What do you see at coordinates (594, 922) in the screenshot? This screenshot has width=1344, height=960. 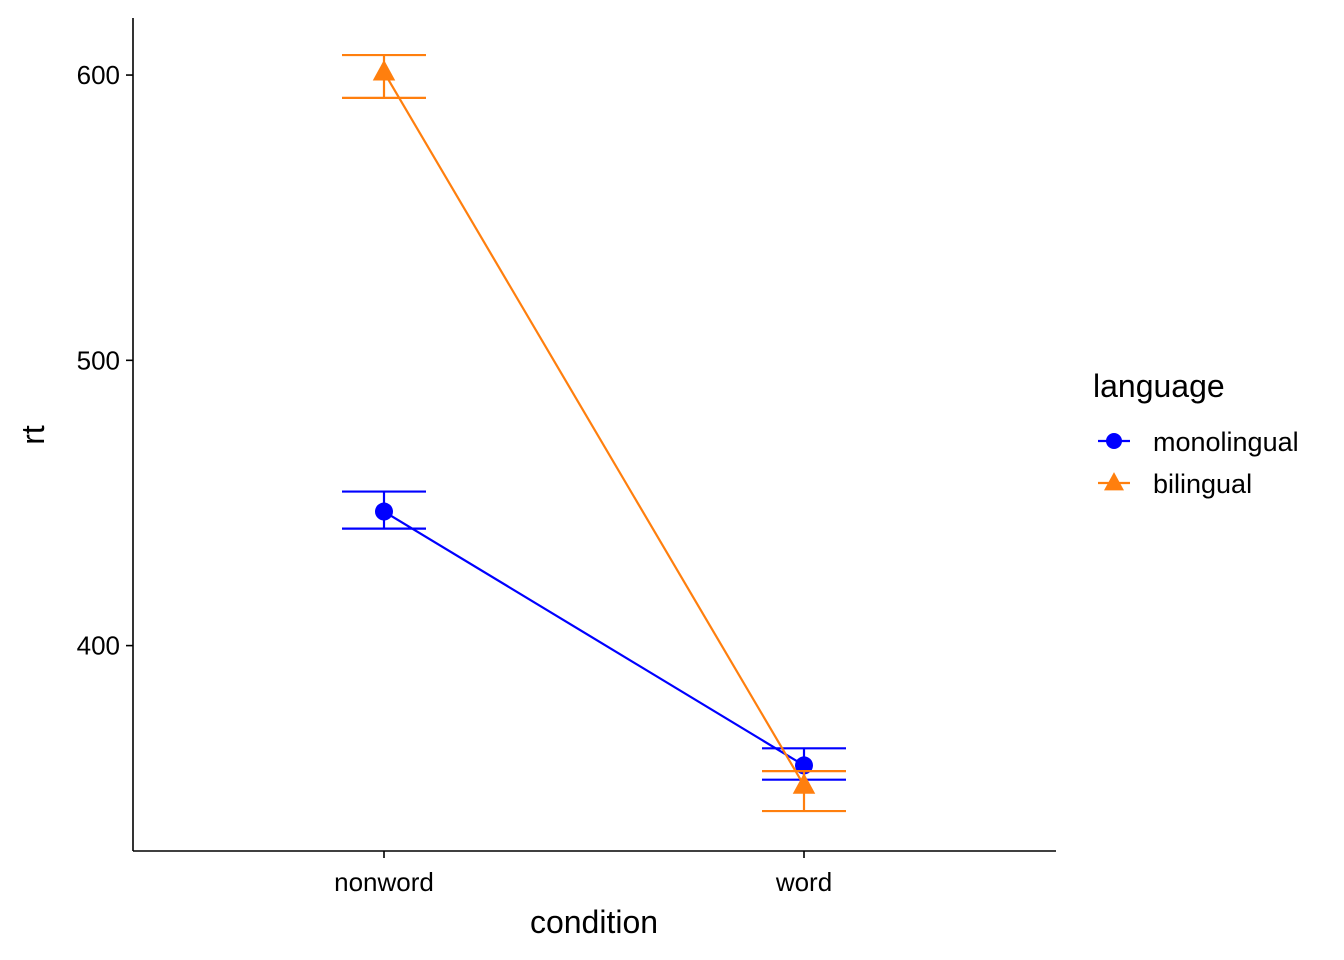 I see `x-axis-title: condition` at bounding box center [594, 922].